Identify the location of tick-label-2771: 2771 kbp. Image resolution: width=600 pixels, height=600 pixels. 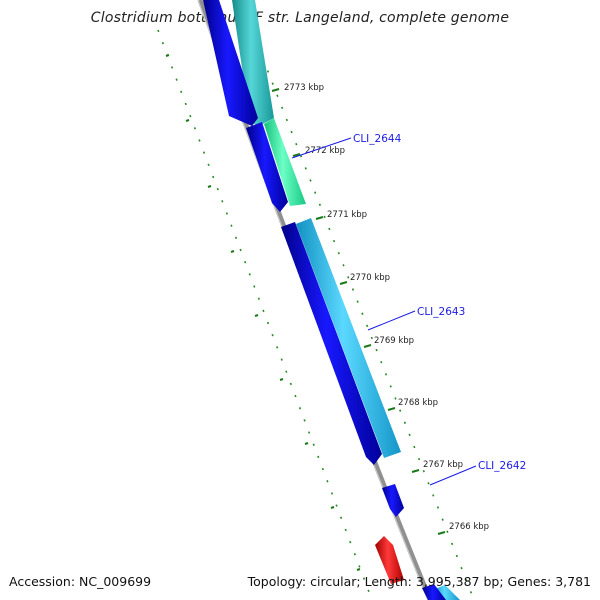
(347, 215).